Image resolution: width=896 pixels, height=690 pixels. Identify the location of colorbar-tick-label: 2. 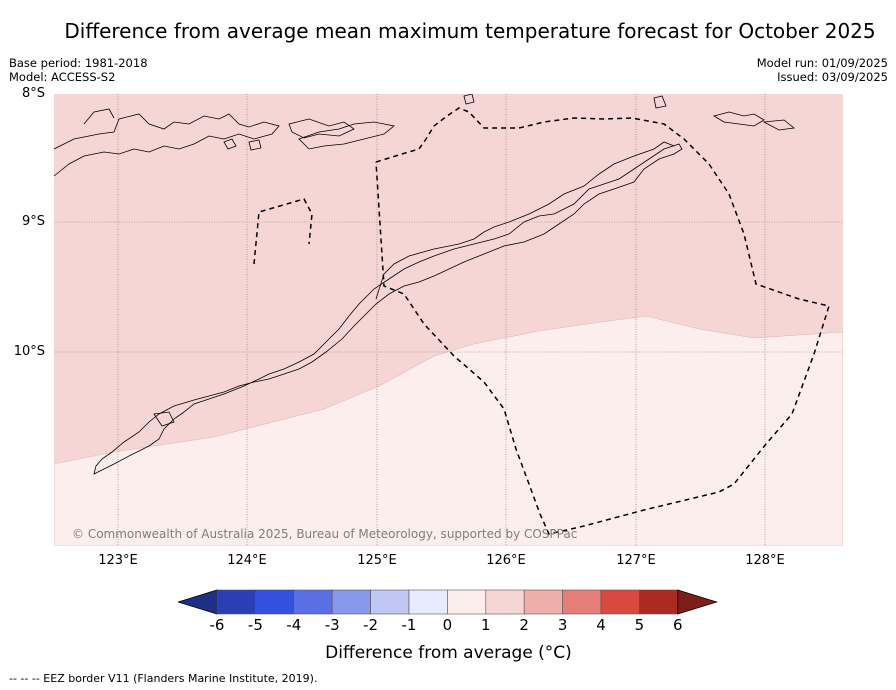
(524, 625).